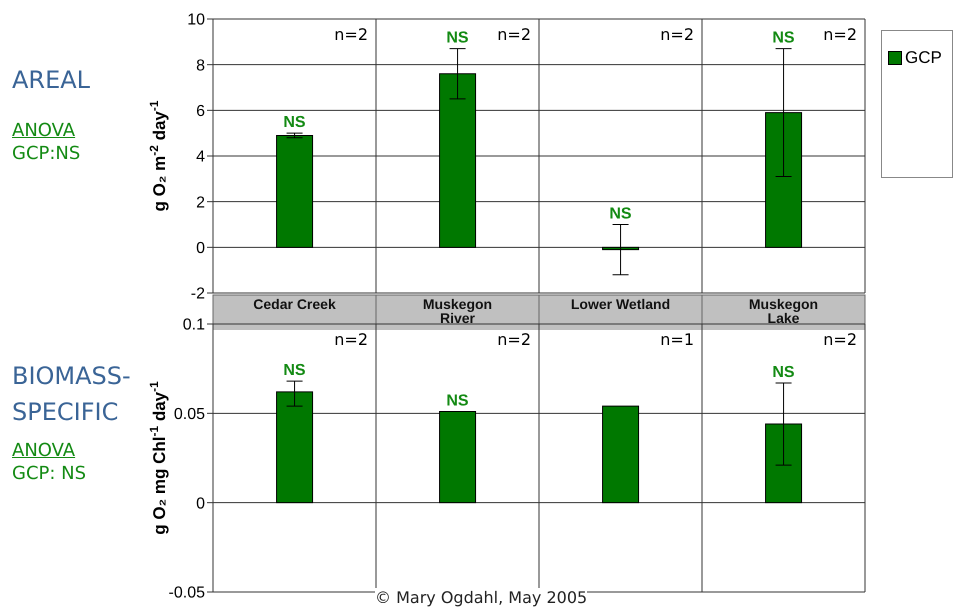  Describe the element at coordinates (201, 65) in the screenshot. I see `y-tick-label: 8` at that location.